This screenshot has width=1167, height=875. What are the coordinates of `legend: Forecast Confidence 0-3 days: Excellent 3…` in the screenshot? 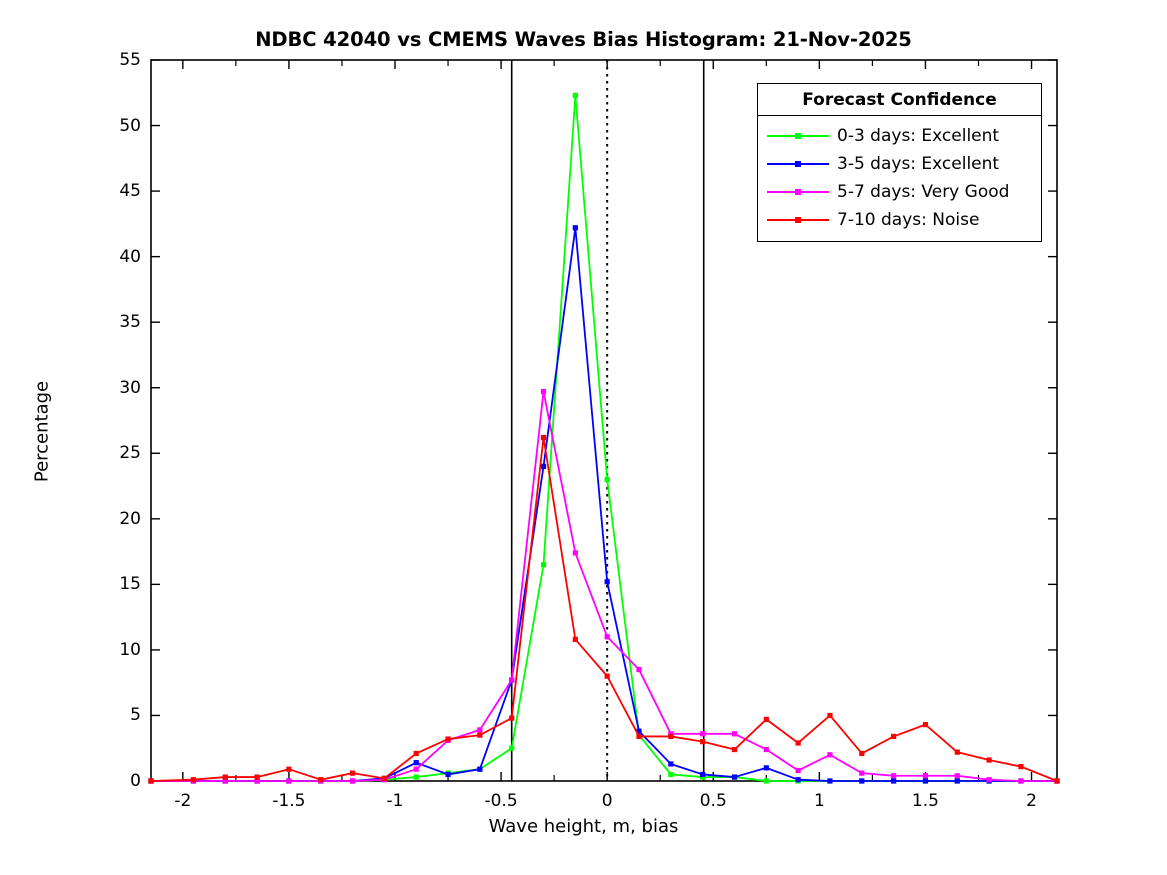 It's located at (899, 162).